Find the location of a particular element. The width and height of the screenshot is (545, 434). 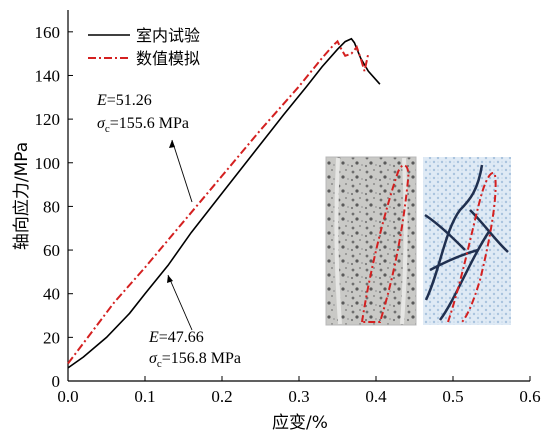

x-tick-label: 0.4 is located at coordinates (376, 396).